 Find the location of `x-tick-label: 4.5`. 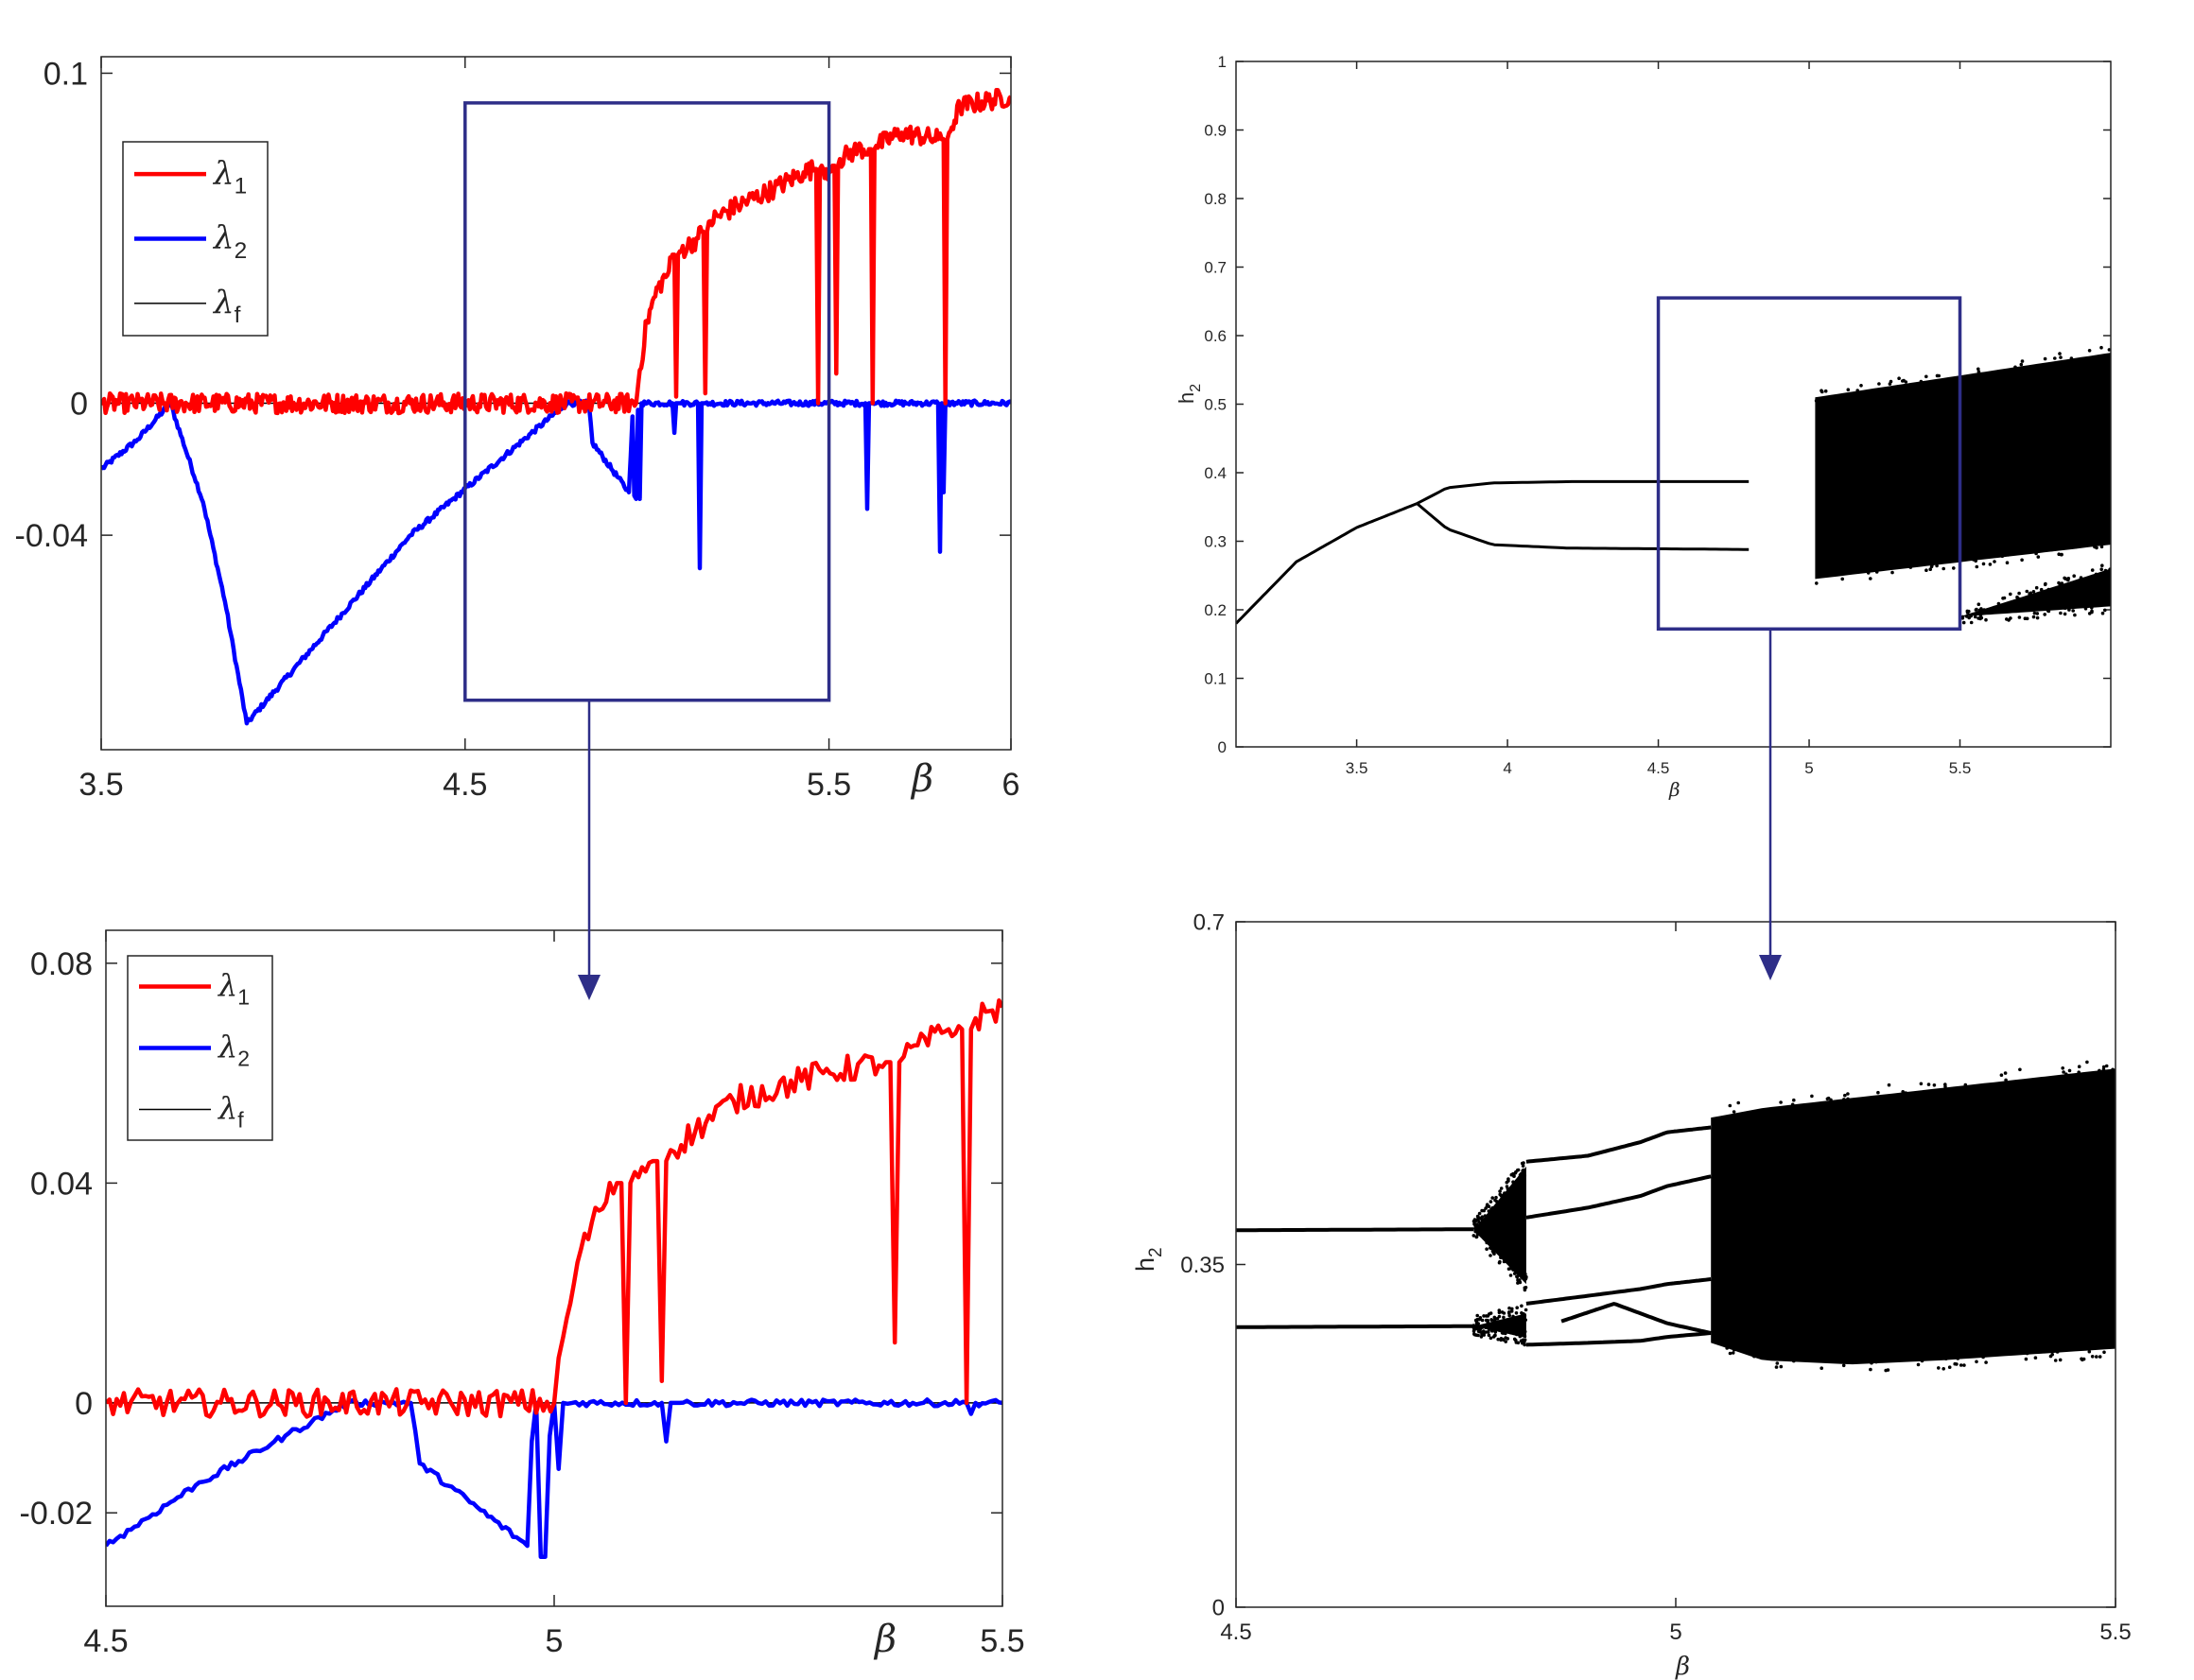

x-tick-label: 4.5 is located at coordinates (1235, 1632).